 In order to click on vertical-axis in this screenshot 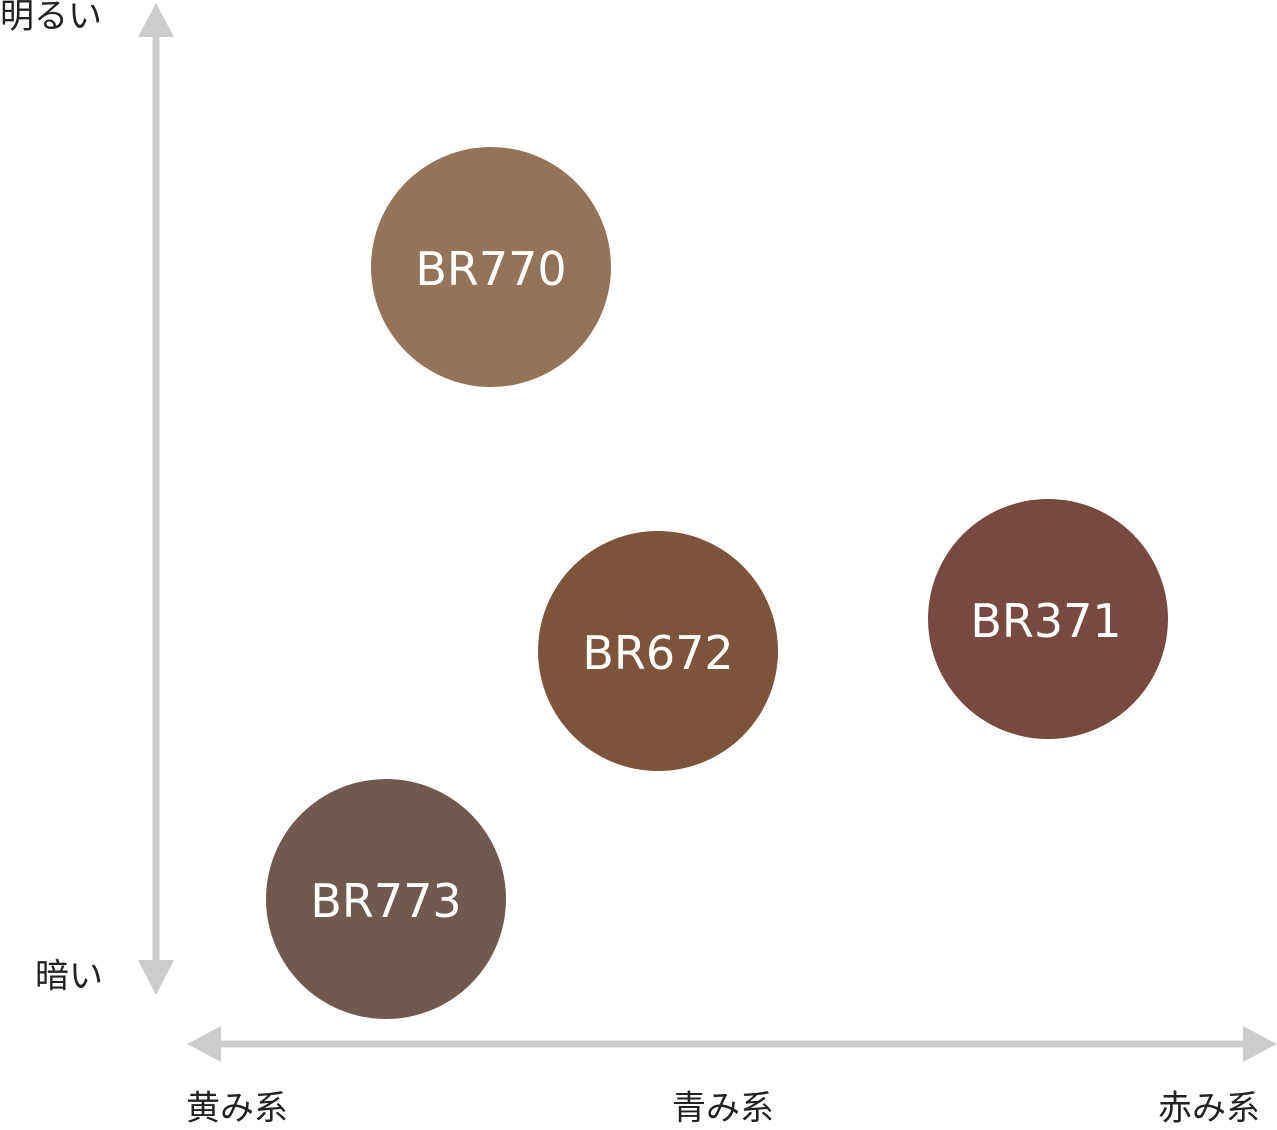, I will do `click(156, 499)`.